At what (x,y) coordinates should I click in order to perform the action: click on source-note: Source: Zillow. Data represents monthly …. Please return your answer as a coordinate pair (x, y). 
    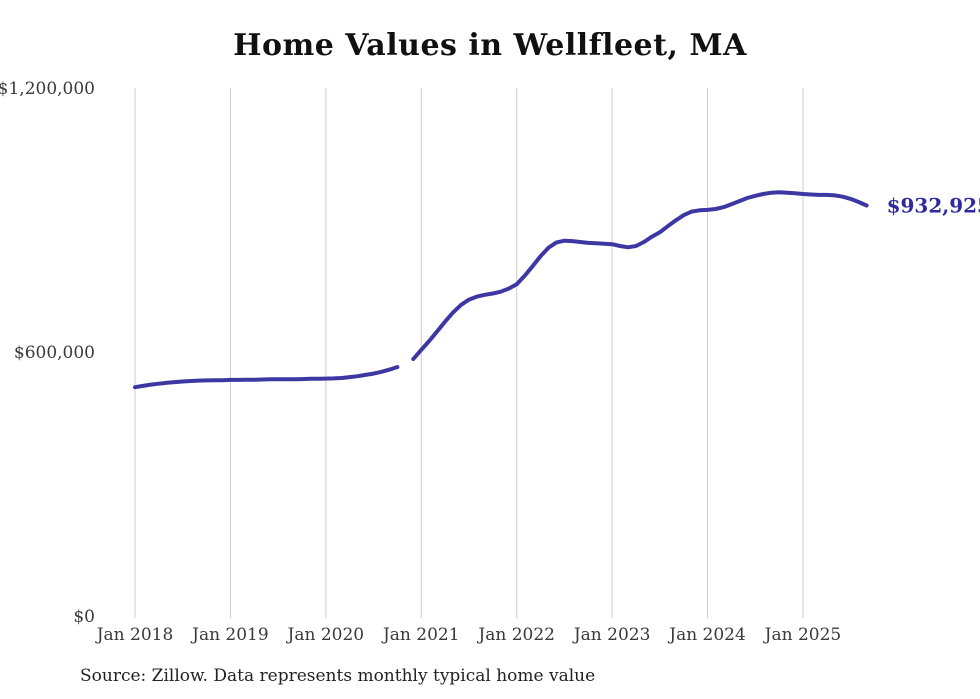
    Looking at the image, I should click on (338, 676).